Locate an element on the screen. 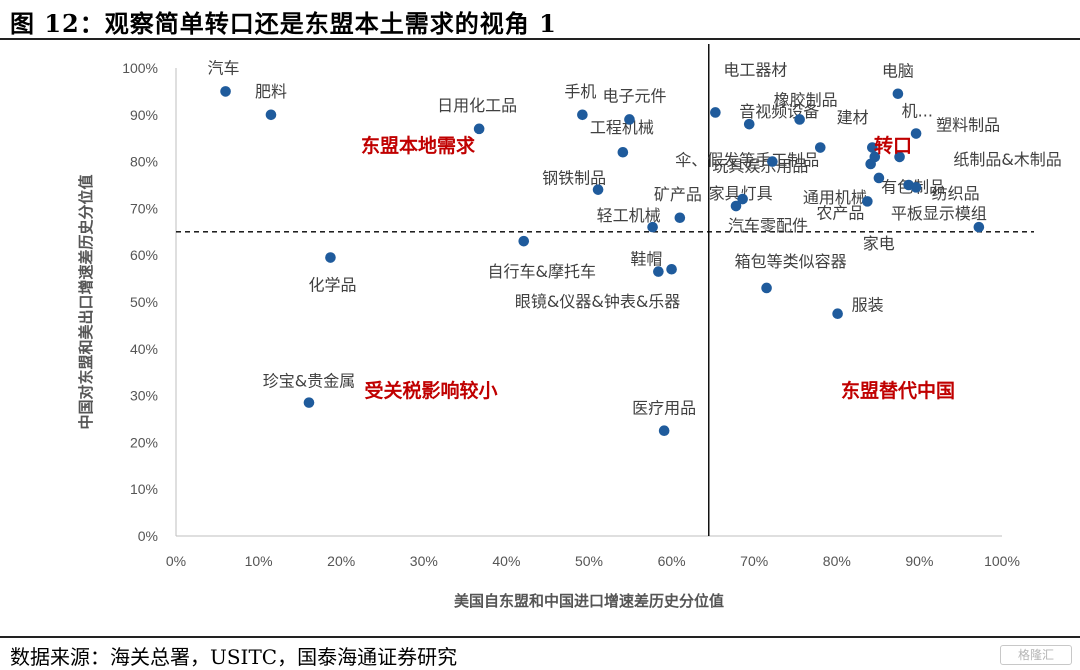  point-label: 化学品 is located at coordinates (332, 285).